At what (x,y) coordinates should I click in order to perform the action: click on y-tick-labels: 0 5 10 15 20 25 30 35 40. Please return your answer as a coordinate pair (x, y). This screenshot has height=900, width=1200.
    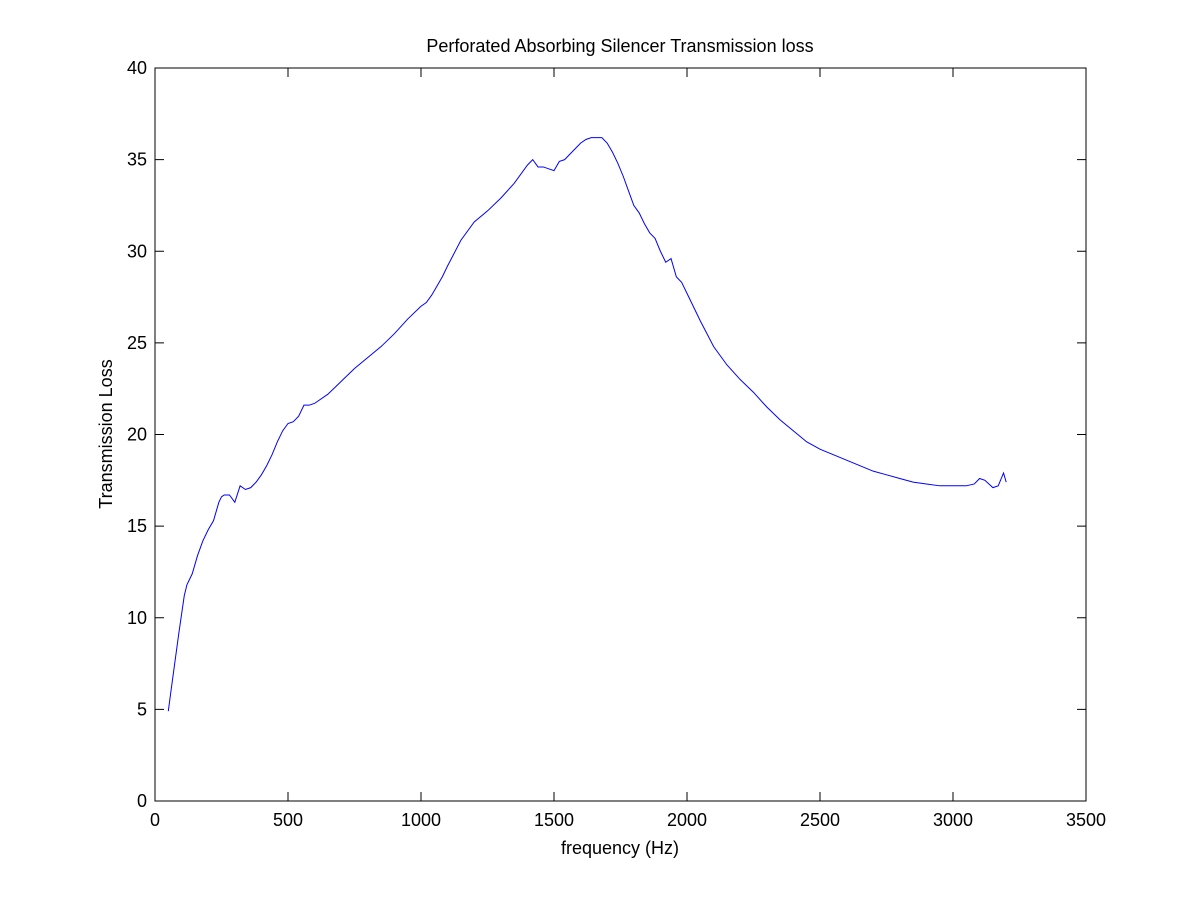
    Looking at the image, I should click on (137, 434).